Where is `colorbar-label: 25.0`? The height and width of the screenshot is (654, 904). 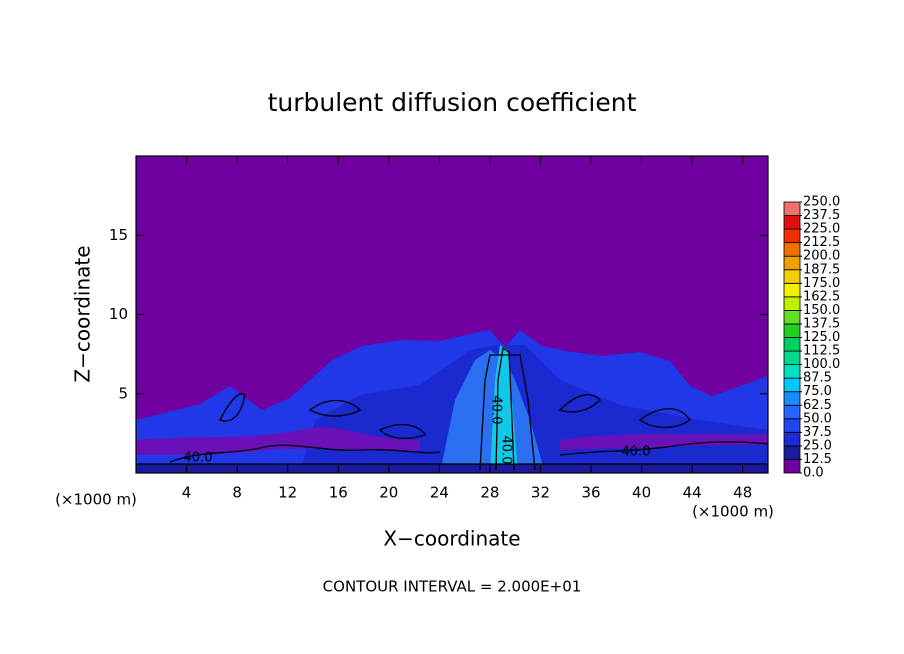
colorbar-label: 25.0 is located at coordinates (817, 445).